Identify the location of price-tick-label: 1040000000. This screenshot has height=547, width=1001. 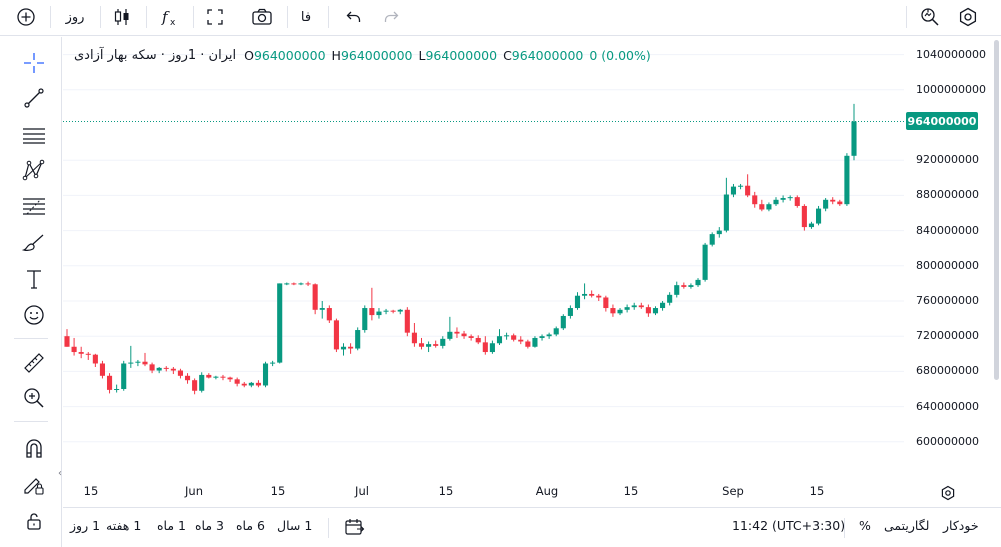
(951, 54).